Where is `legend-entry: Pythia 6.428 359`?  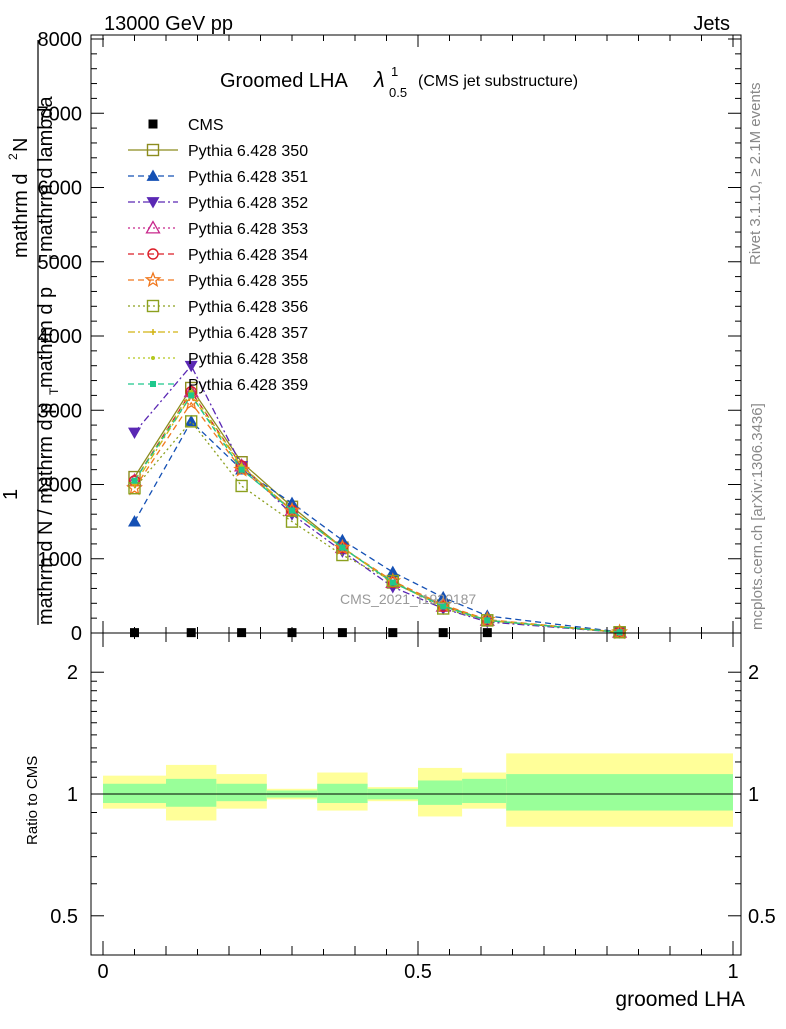
legend-entry: Pythia 6.428 359 is located at coordinates (218, 385).